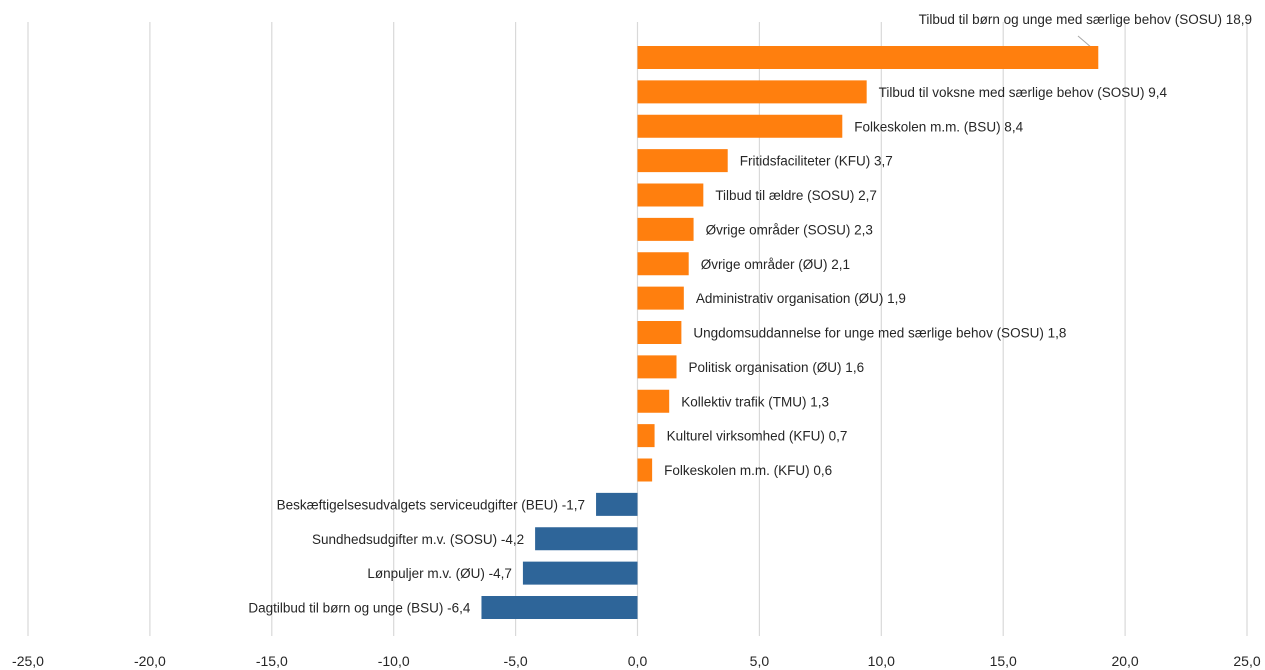 The width and height of the screenshot is (1265, 670). What do you see at coordinates (439, 573) in the screenshot?
I see `data-label: Lønpuljer m.v. (ØU) -4,7` at bounding box center [439, 573].